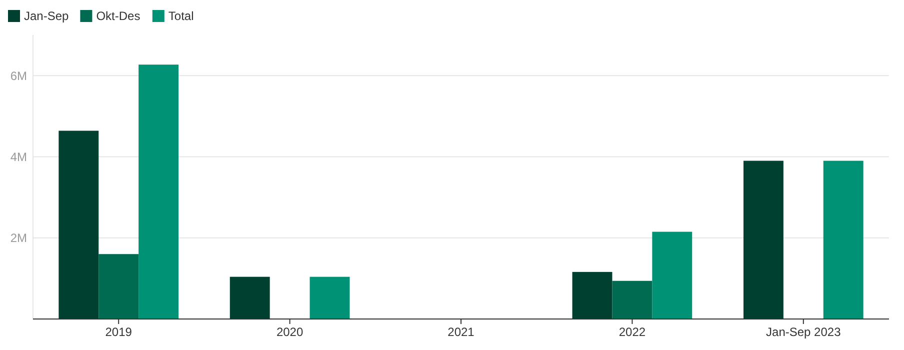 This screenshot has height=350, width=904. Describe the element at coordinates (632, 332) in the screenshot. I see `x-tick-label: 2022` at that location.